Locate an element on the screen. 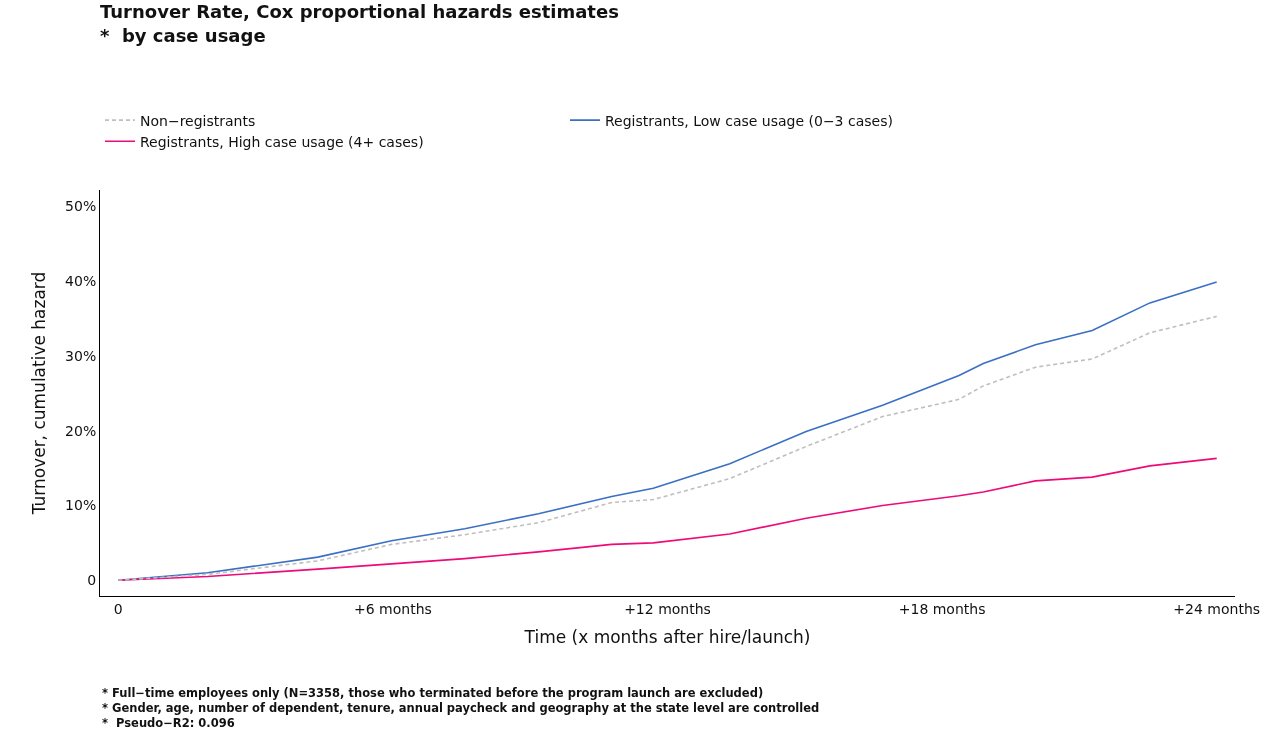 This screenshot has height=731, width=1272. y-tick-label: 40% is located at coordinates (81, 281).